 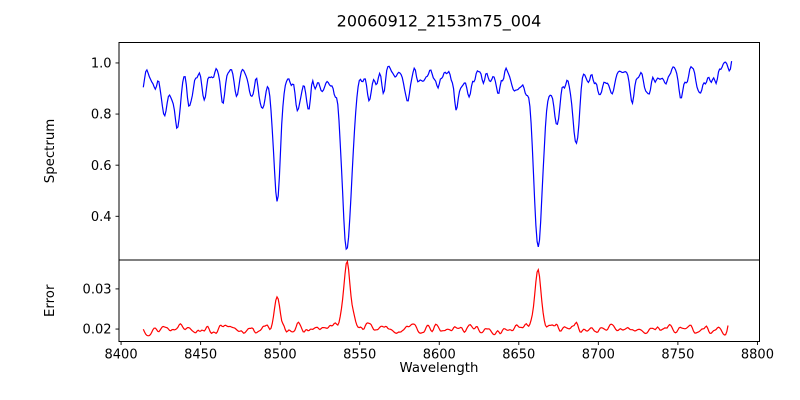 What do you see at coordinates (50, 151) in the screenshot?
I see `spectrum-y-axis-label: Spectrum` at bounding box center [50, 151].